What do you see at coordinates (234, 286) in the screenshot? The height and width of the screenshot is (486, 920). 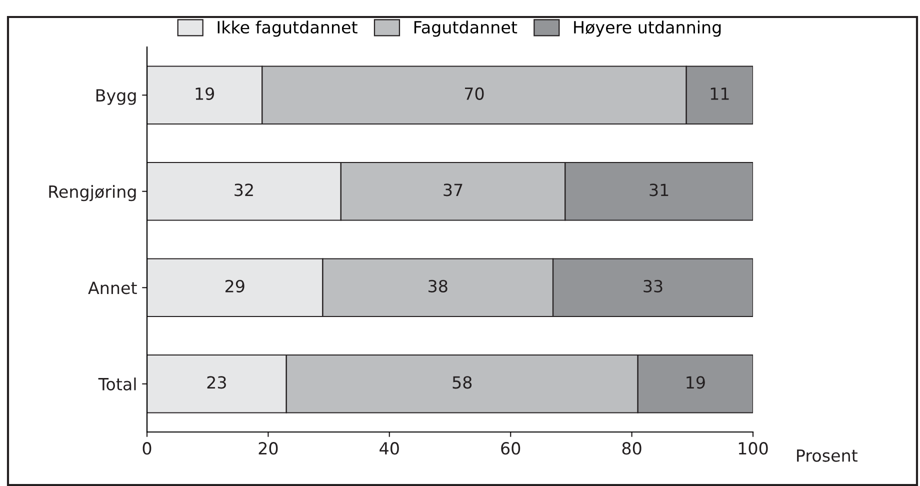 I see `data-label: 29` at bounding box center [234, 286].